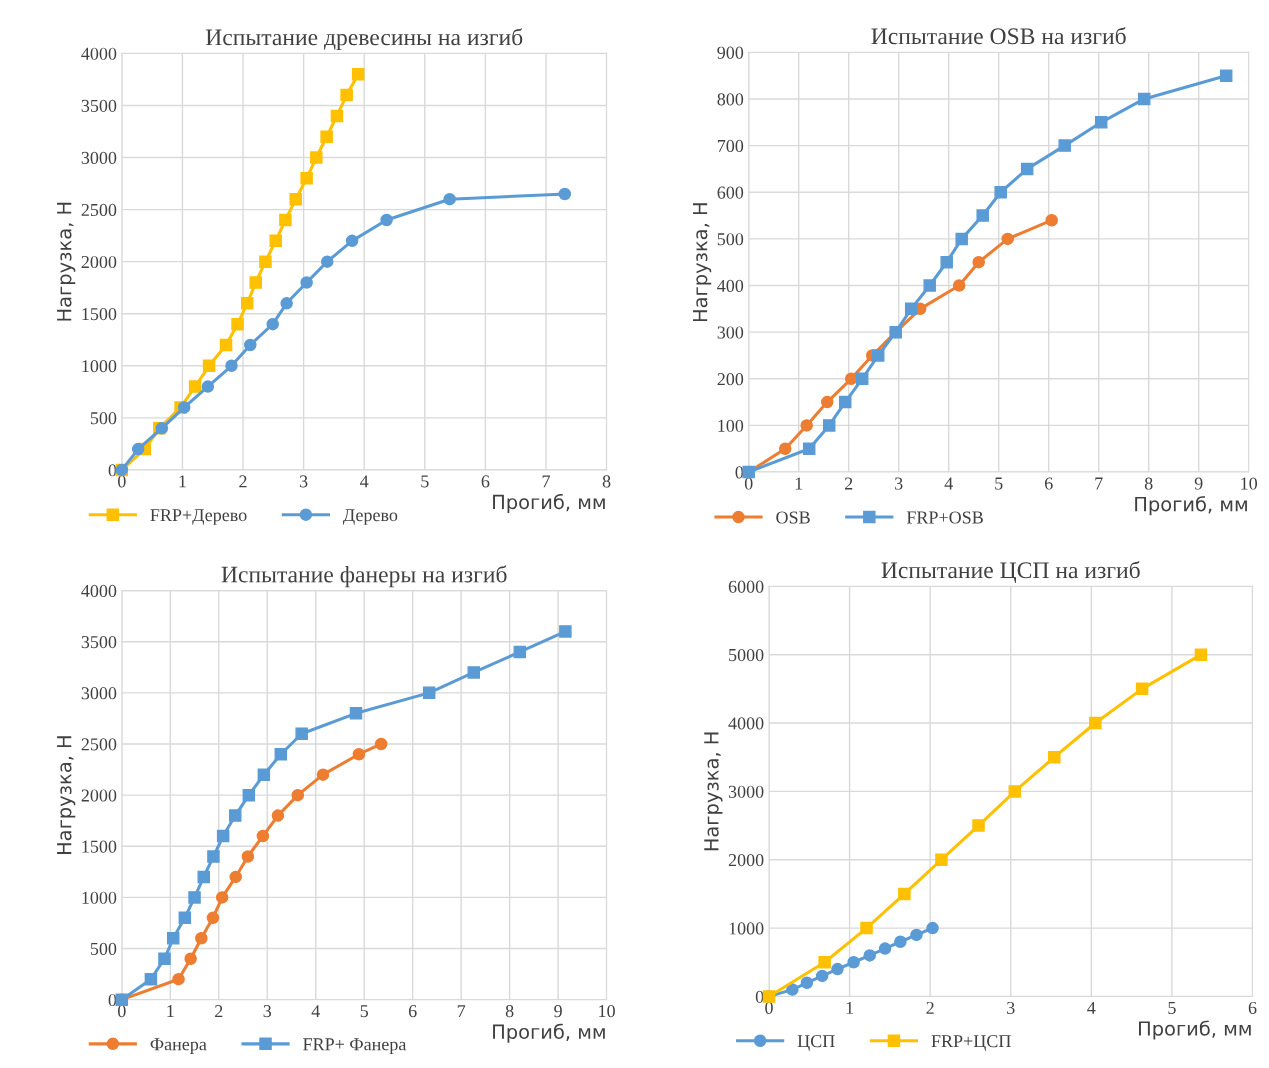 This screenshot has height=1068, width=1269. I want to click on y-tick-label: 4000, so click(99, 53).